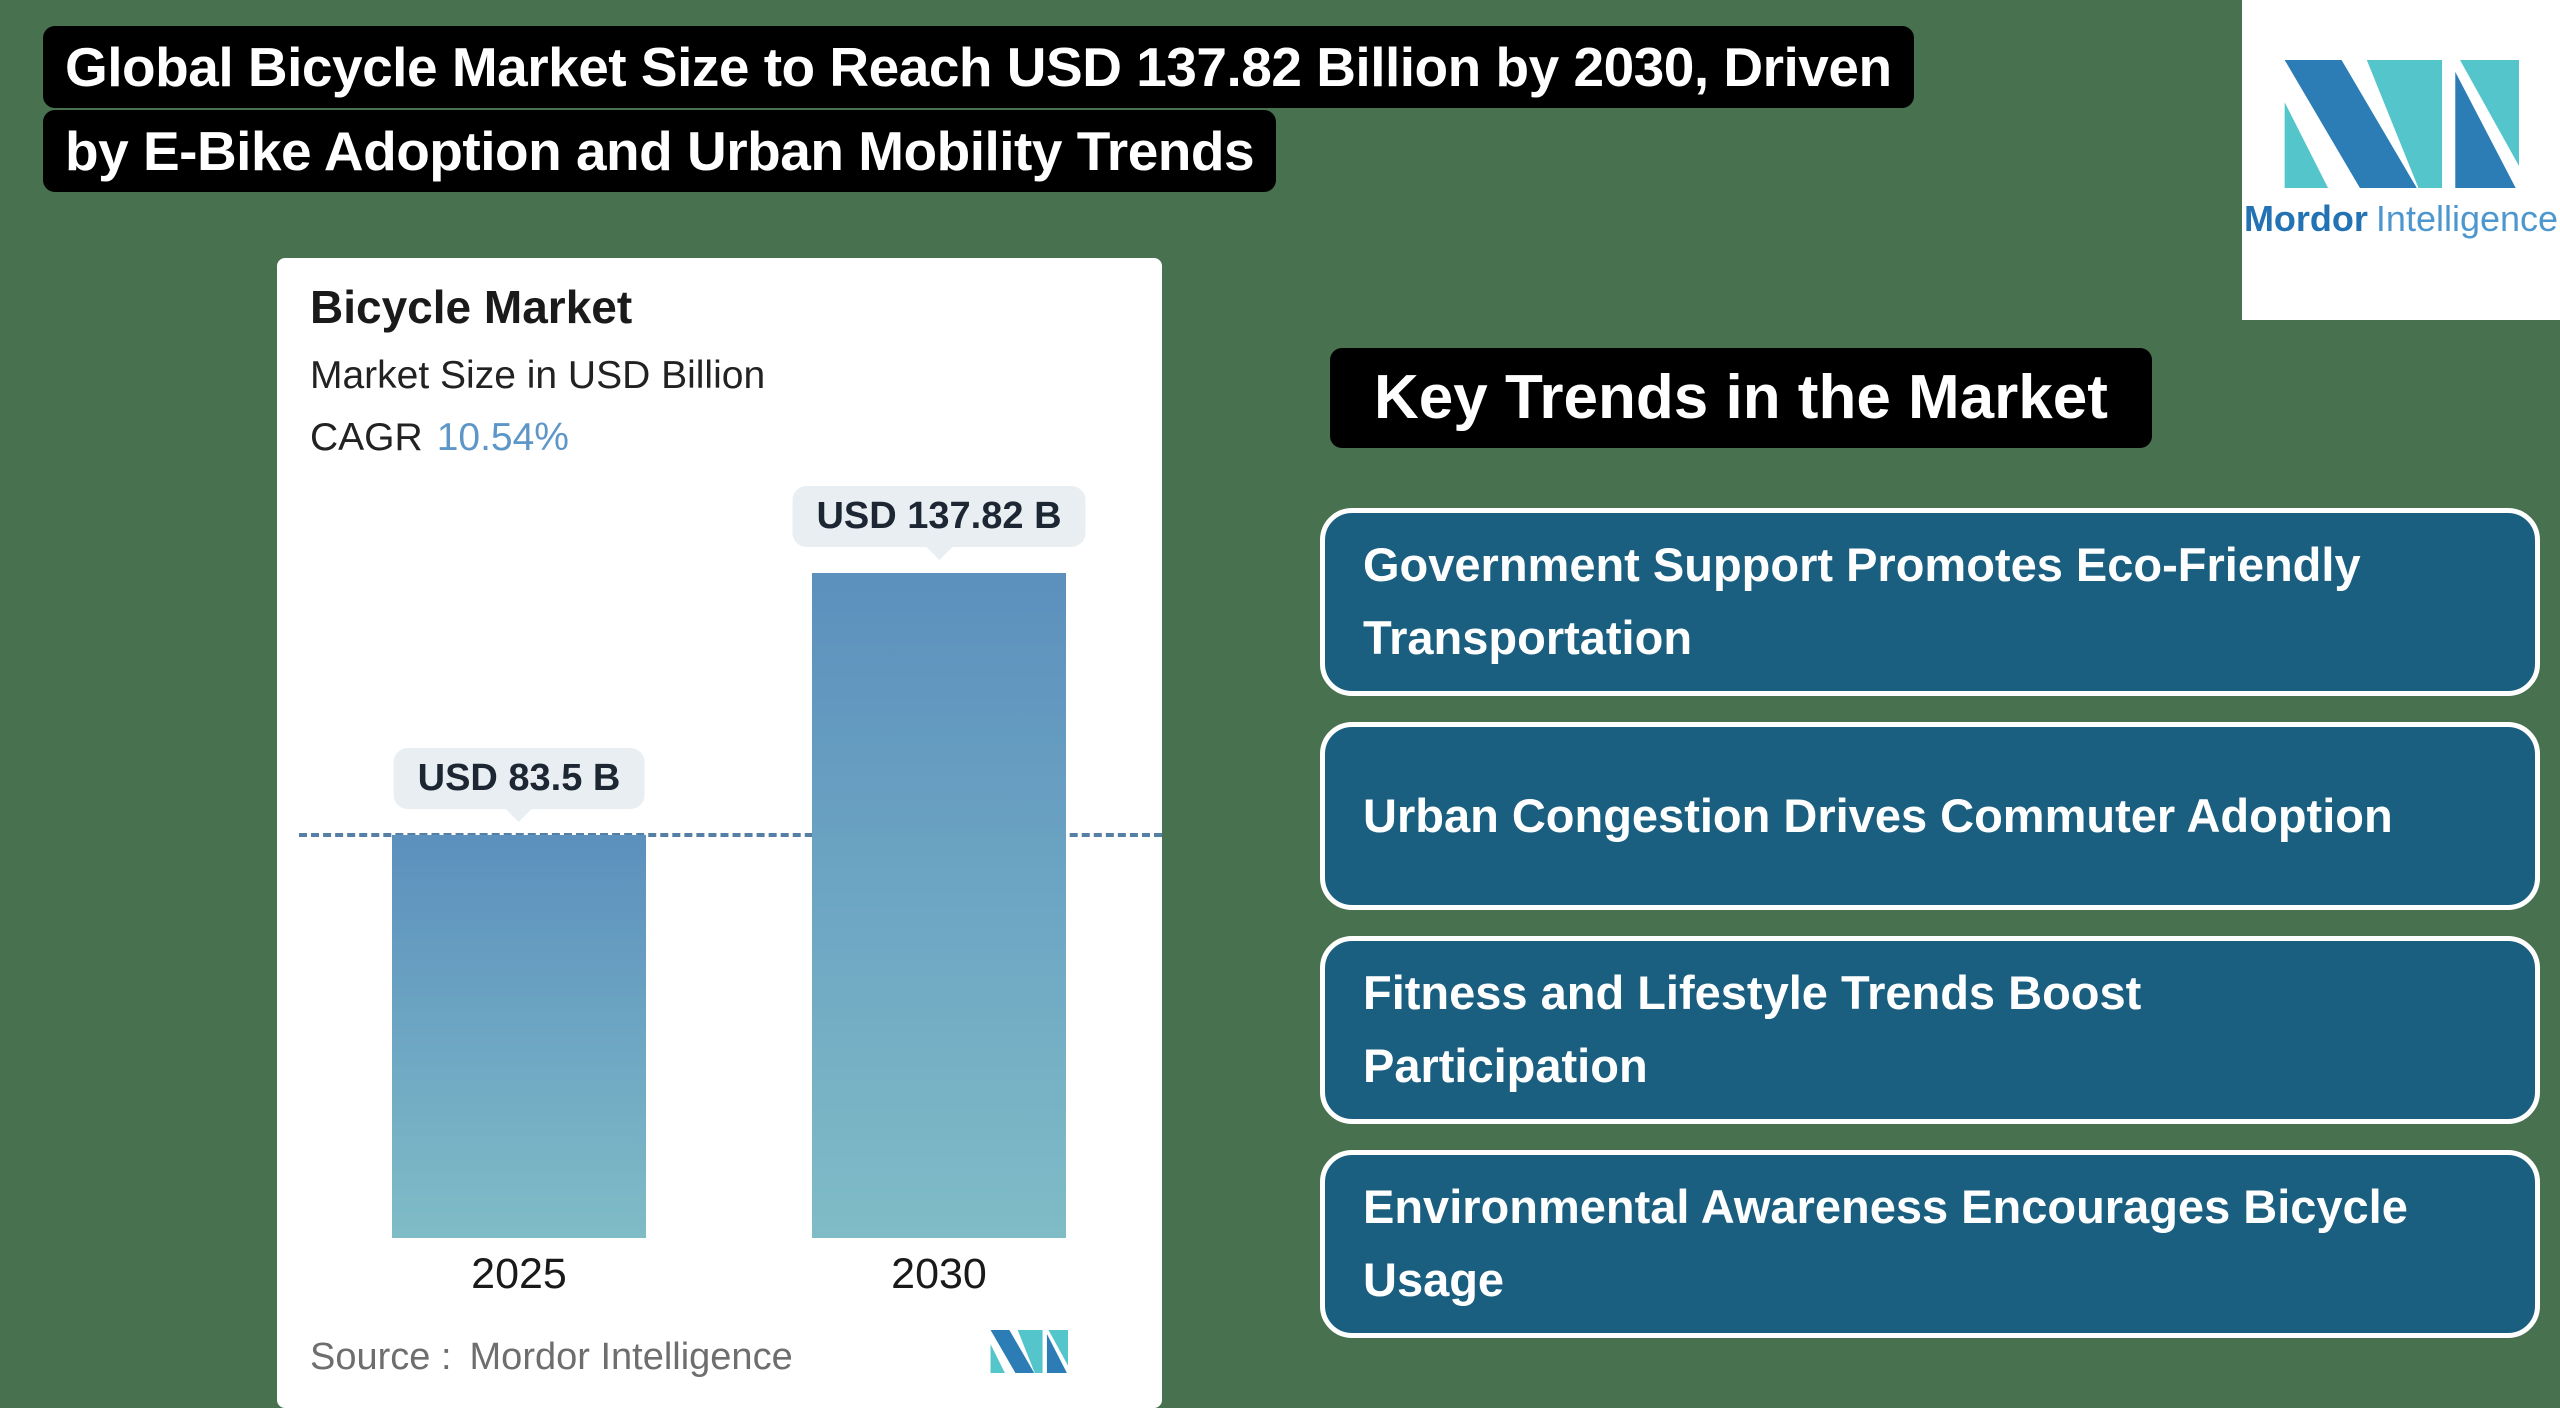 Image resolution: width=2560 pixels, height=1408 pixels. Describe the element at coordinates (1752, 993) in the screenshot. I see `trend-text-line1: Fitness and Lifestyle Trends Boost` at that location.